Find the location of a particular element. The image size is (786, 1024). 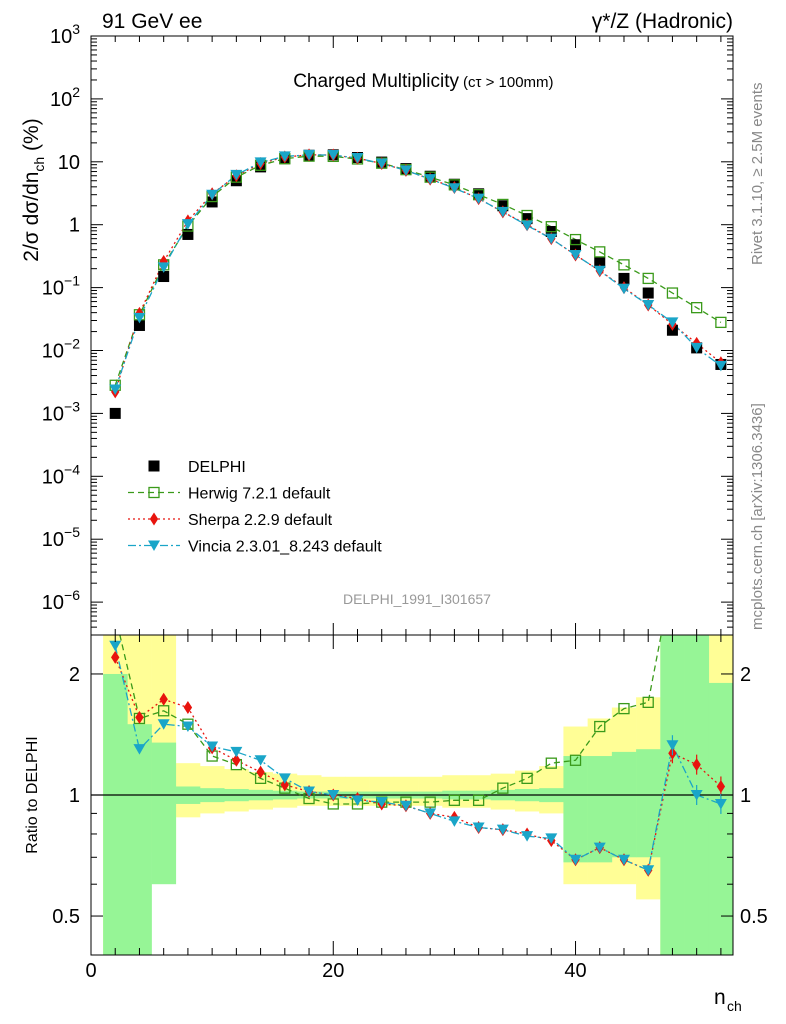

main-y-tick-label: 10³ is located at coordinates (65, 34).